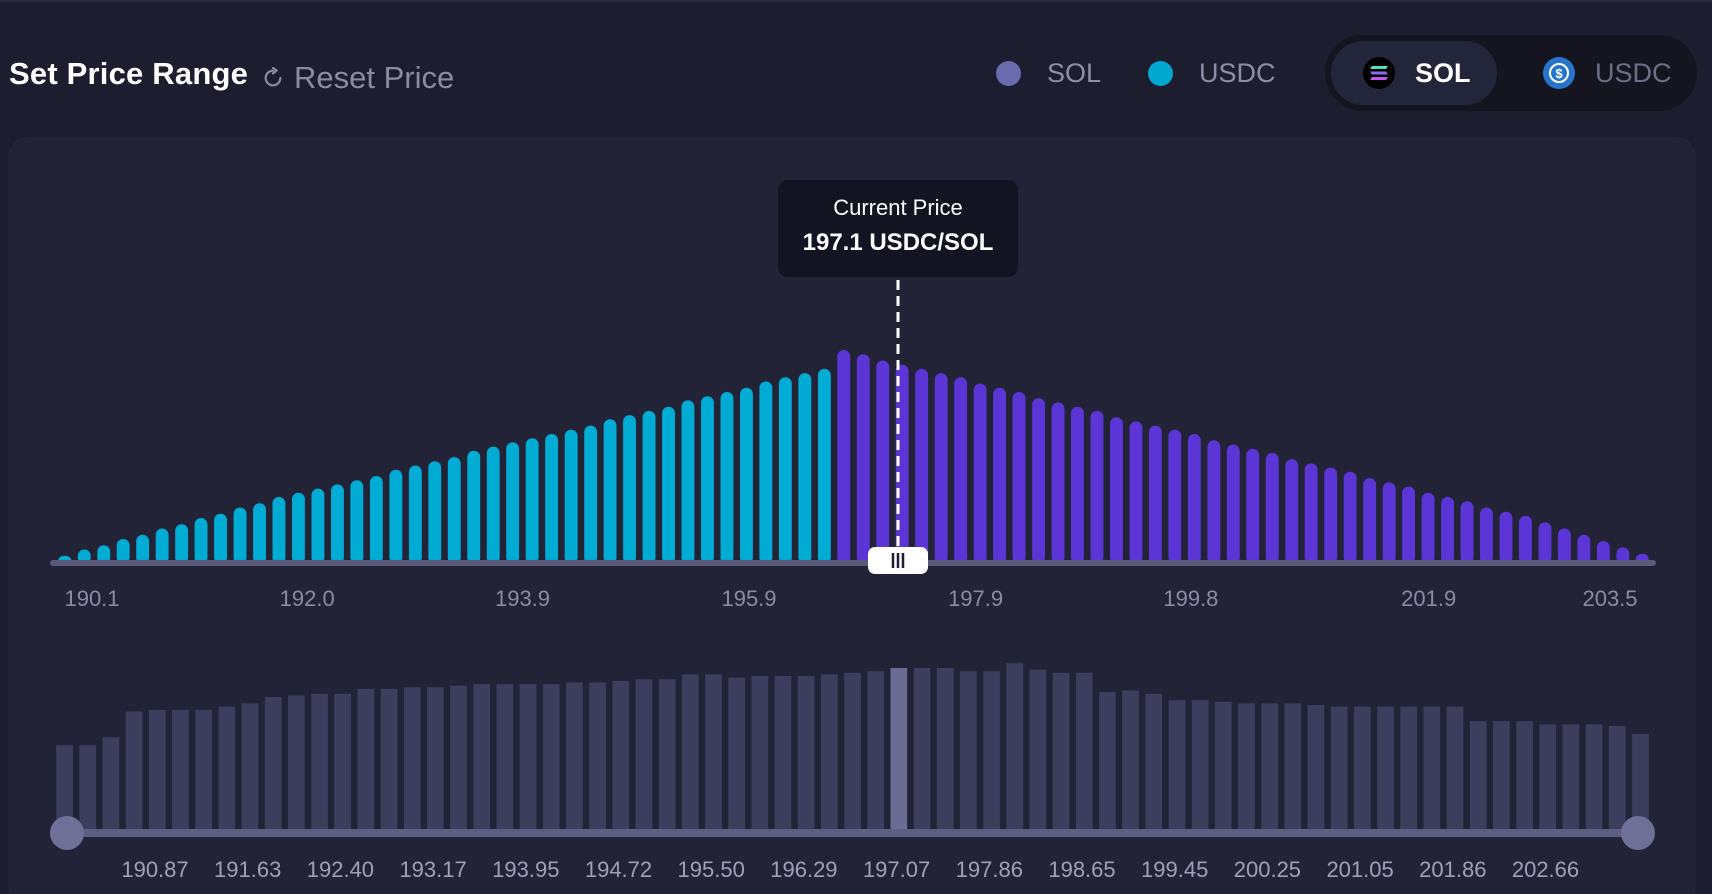  Describe the element at coordinates (898, 207) in the screenshot. I see `current-price-title: Current Price` at that location.